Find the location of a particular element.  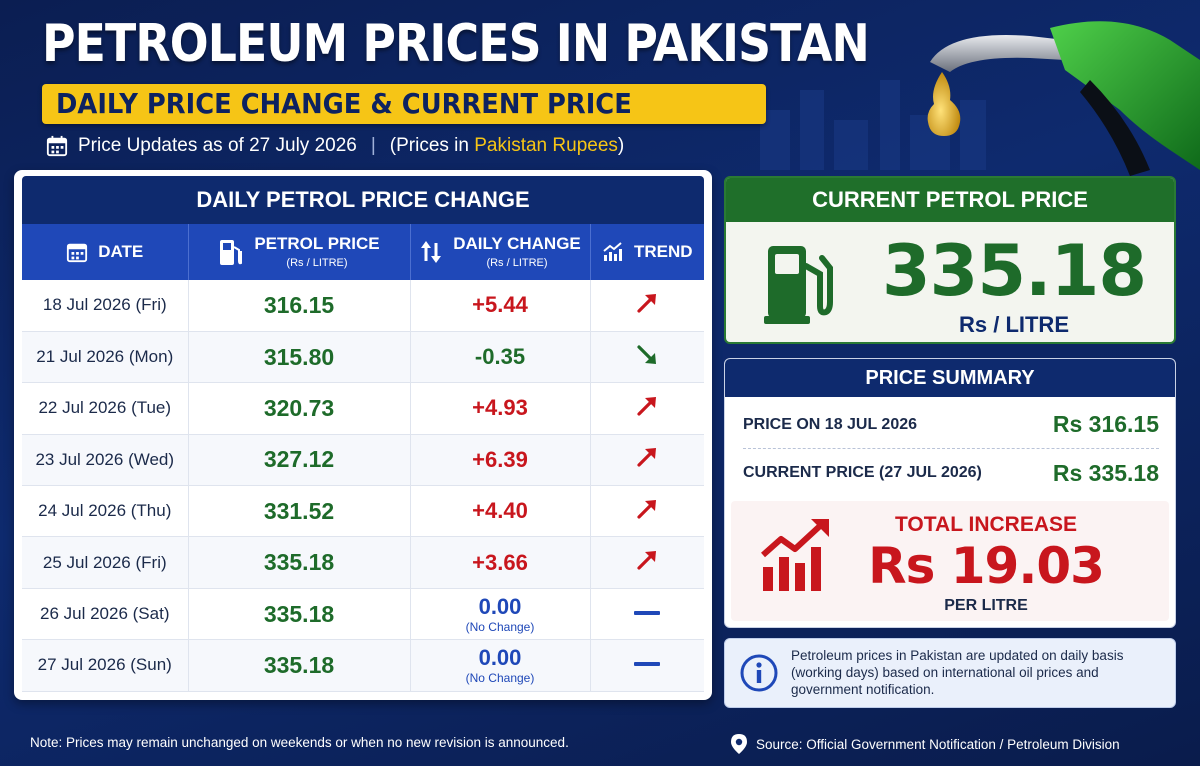

cell-date: 18 Jul 2026 (Fri) is located at coordinates (105, 306).